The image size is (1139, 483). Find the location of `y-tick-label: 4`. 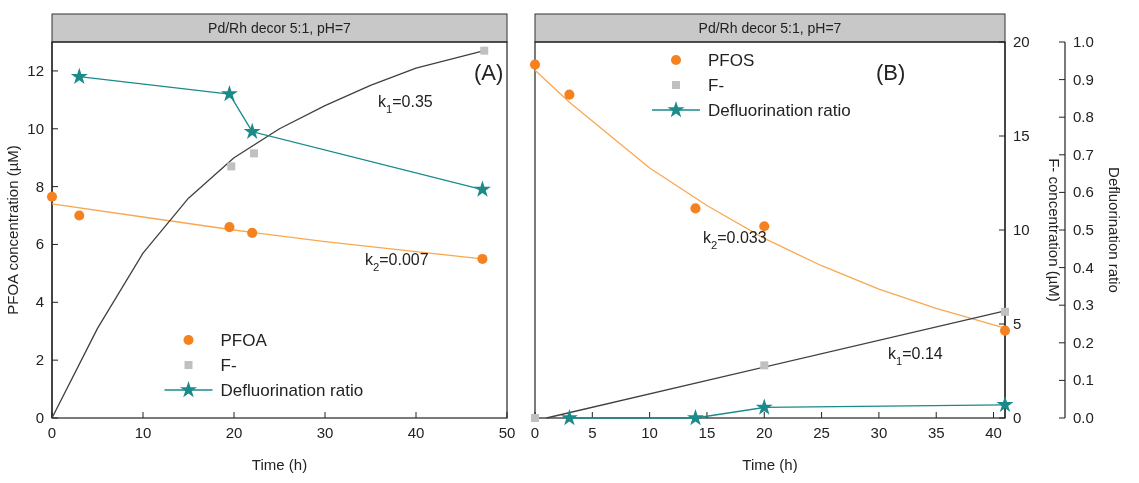

y-tick-label: 4 is located at coordinates (39, 302).